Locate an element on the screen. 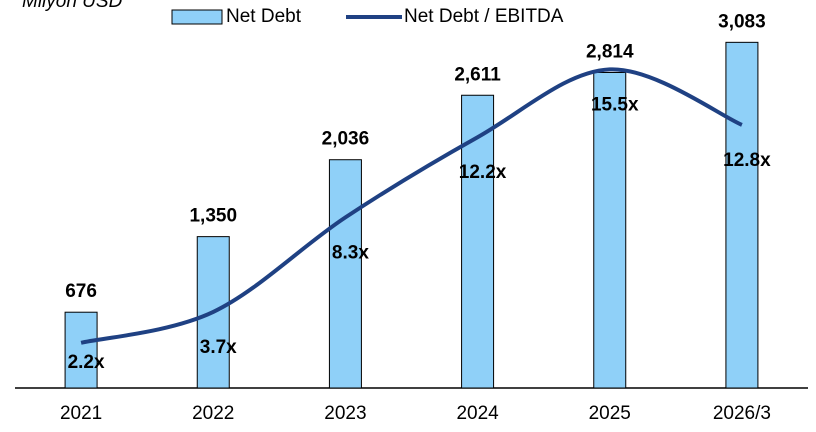 Image resolution: width=816 pixels, height=432 pixels. x-tick-label: 2025 is located at coordinates (610, 413).